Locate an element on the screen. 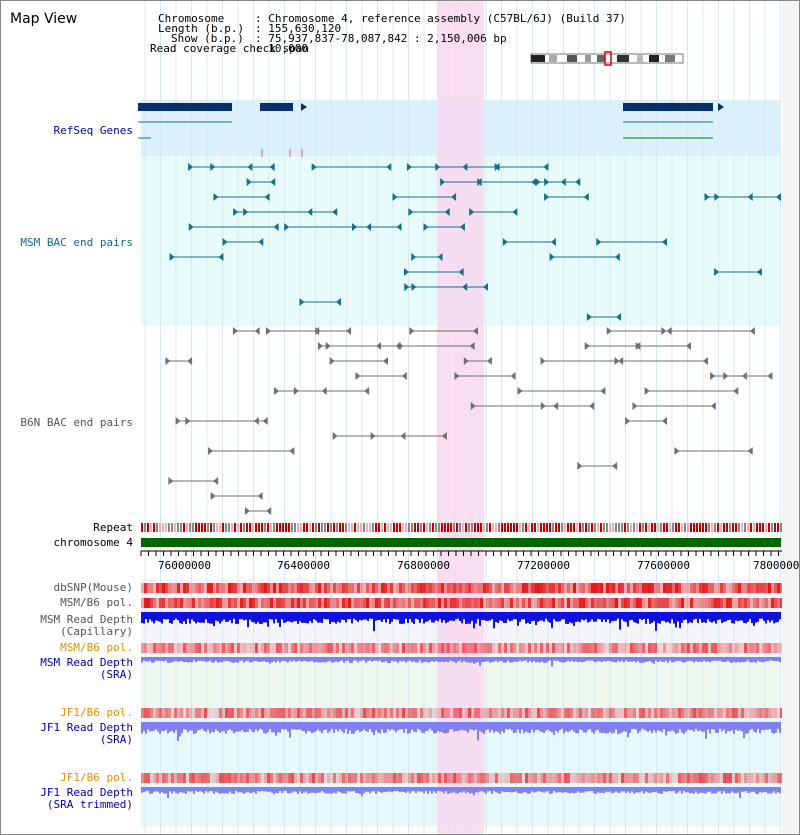  track-label-msm-bac: MSM BAC end pairs is located at coordinates (76, 242).